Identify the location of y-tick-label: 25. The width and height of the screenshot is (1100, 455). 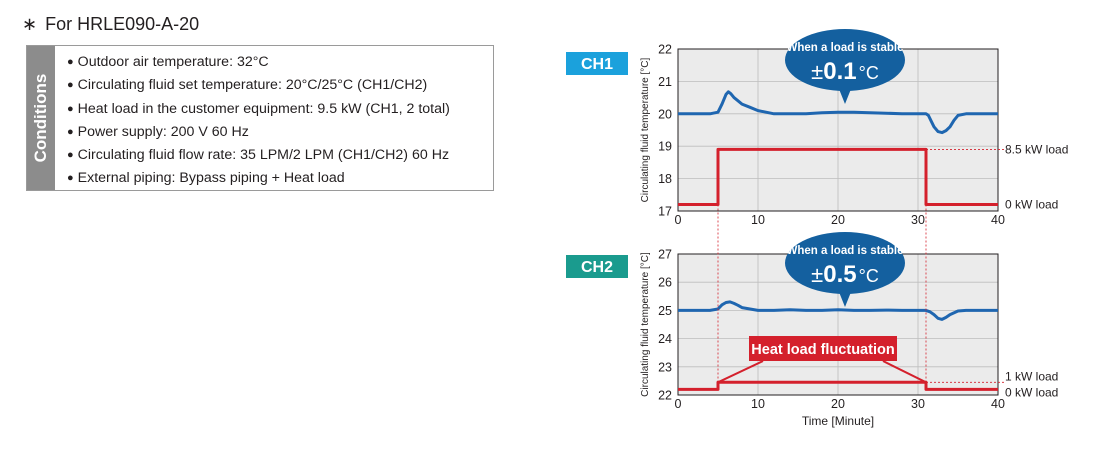
(665, 311).